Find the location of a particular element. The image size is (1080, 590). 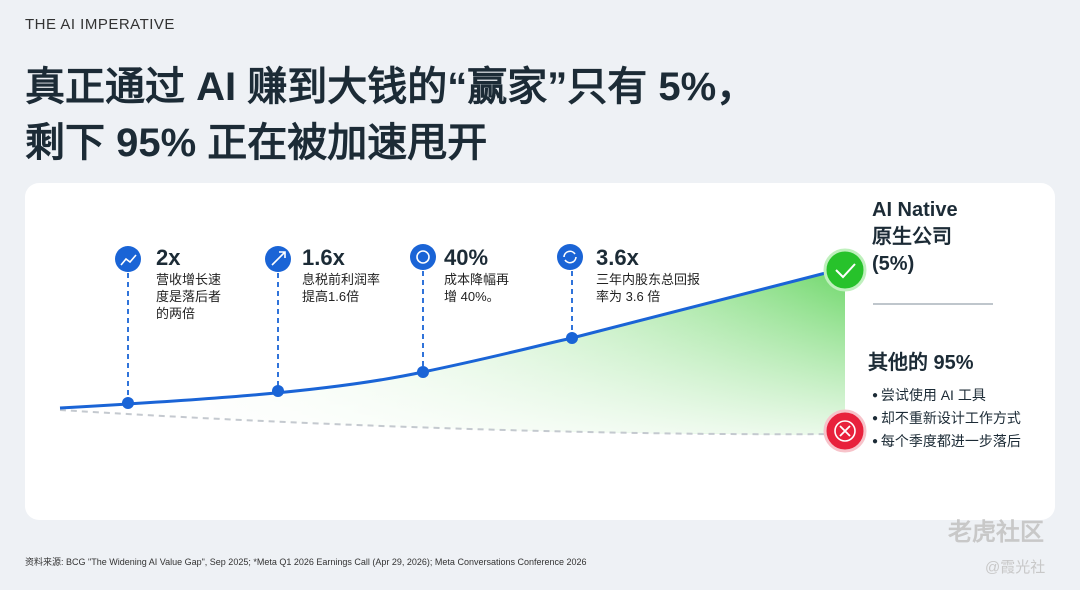

bullet: 却不重新设计工作方式 is located at coordinates (946, 418).